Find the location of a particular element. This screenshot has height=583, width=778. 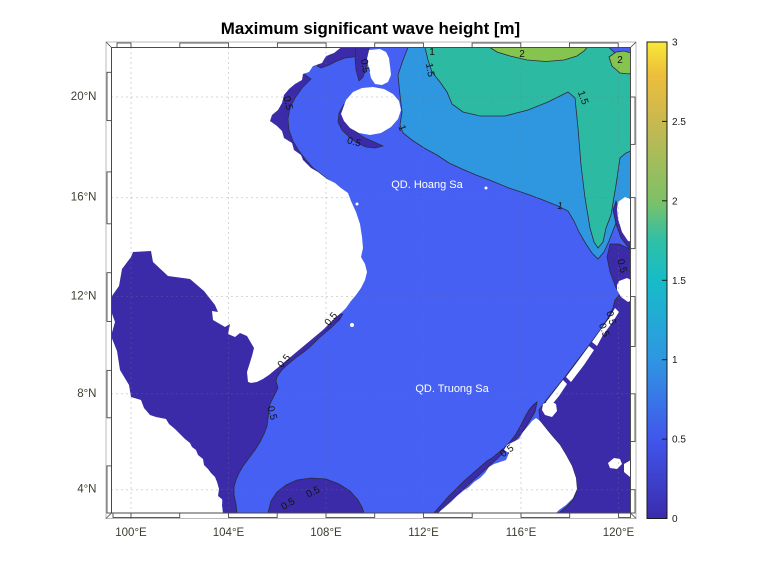

svg-text: 0 is located at coordinates (675, 519).